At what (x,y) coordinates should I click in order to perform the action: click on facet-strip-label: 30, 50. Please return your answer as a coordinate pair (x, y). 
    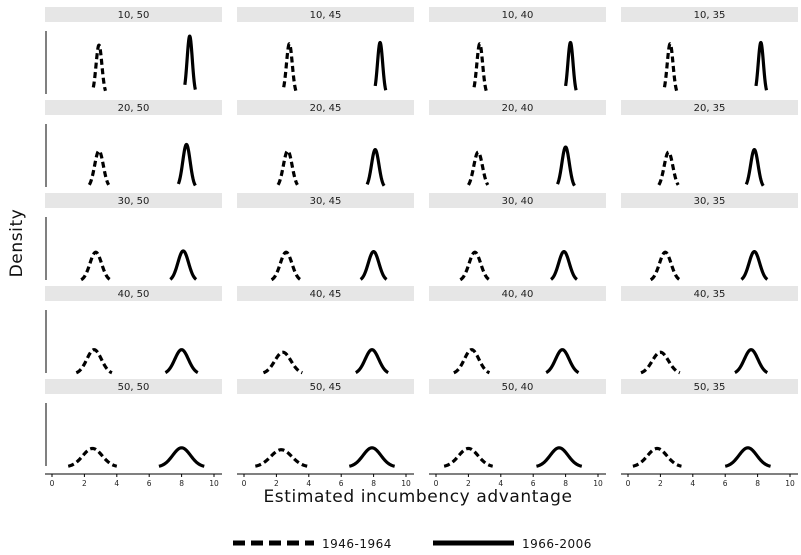
    Looking at the image, I should click on (134, 201).